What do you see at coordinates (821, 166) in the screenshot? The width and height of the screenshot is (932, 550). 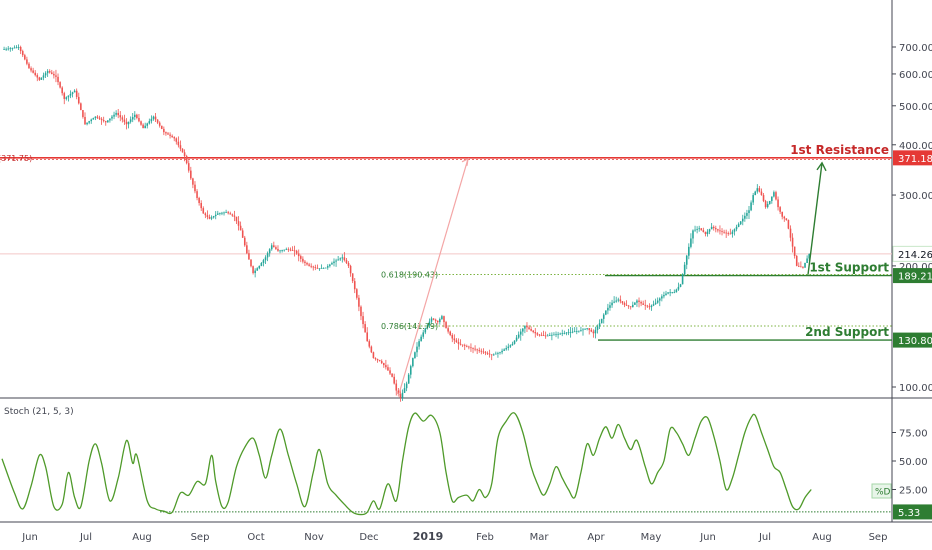 I see `target-arrowhead` at bounding box center [821, 166].